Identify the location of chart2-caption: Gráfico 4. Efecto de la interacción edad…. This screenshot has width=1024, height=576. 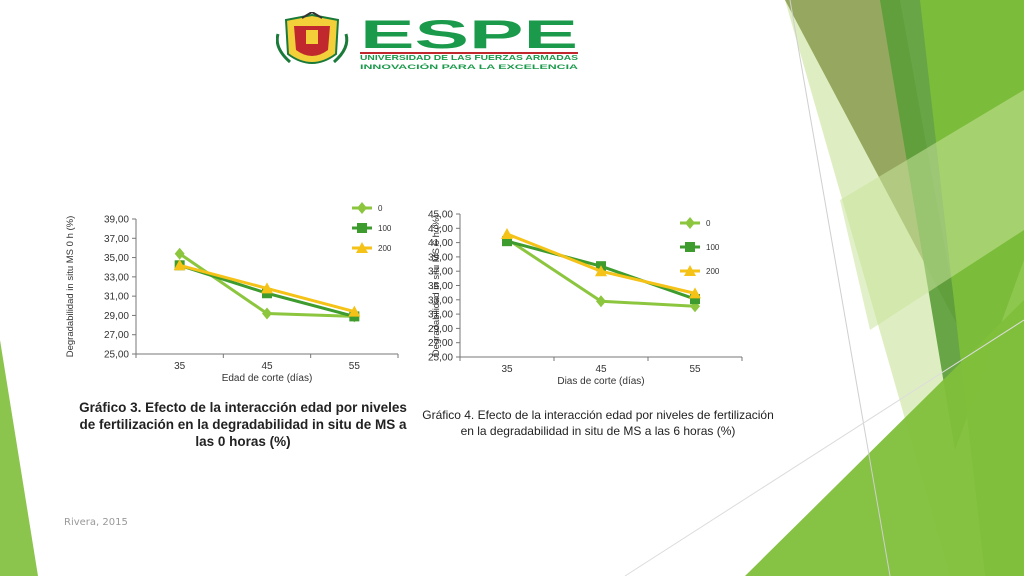
(598, 423).